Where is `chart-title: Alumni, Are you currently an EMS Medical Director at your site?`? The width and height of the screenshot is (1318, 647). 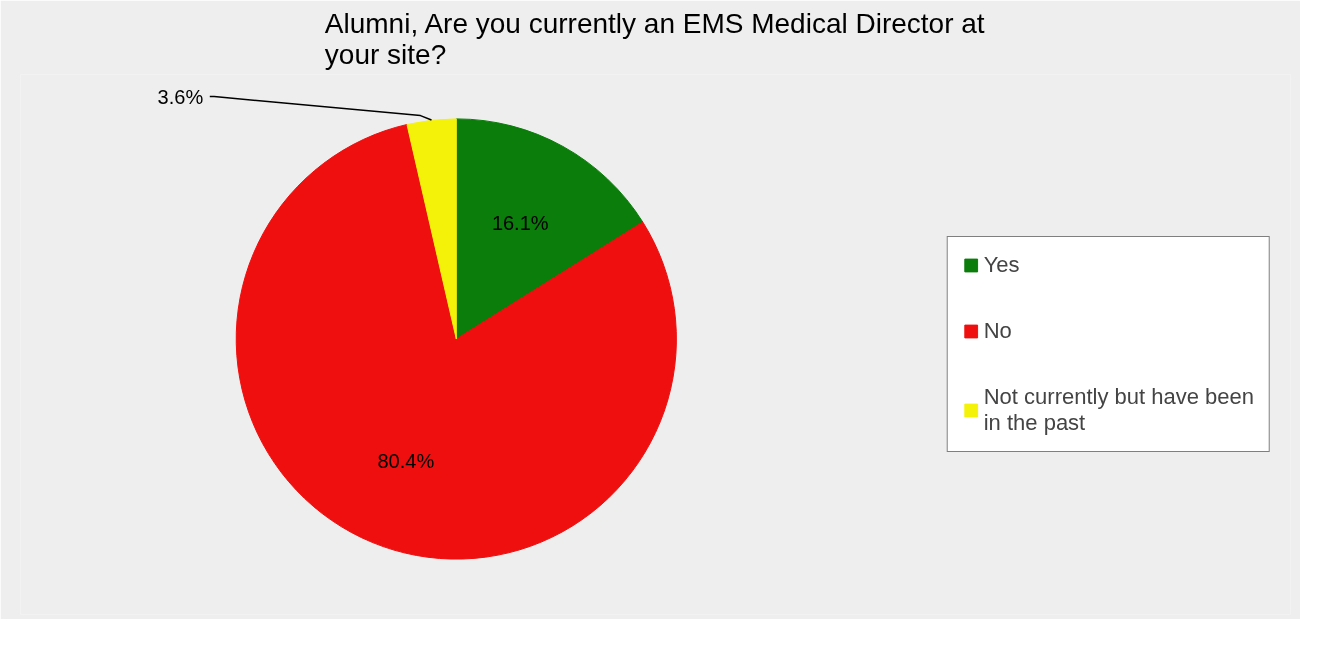 chart-title: Alumni, Are you currently an EMS Medical Director at your site? is located at coordinates (654, 38).